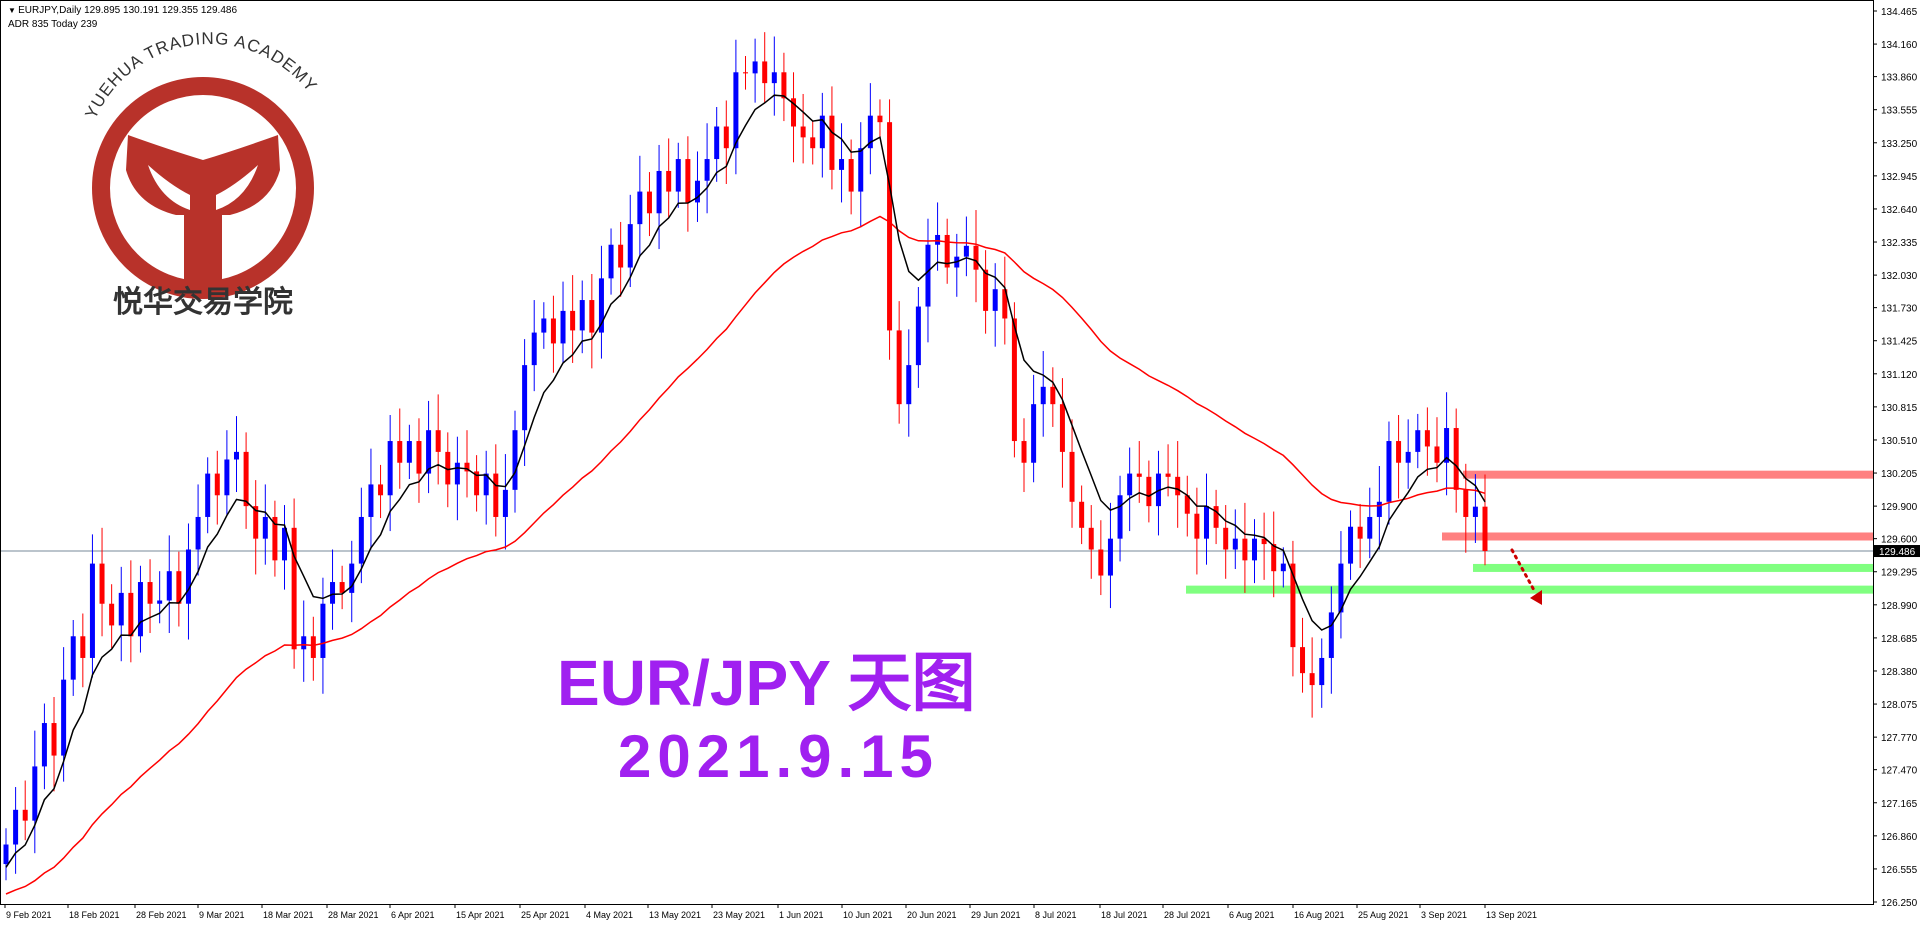 The image size is (1920, 927). I want to click on logo-emblem-cutout, so click(203, 187).